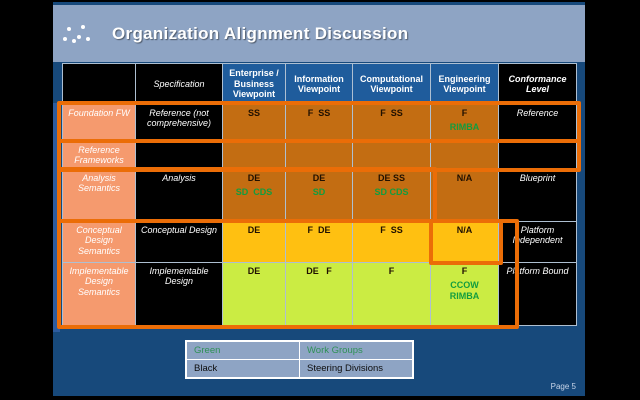 Image resolution: width=640 pixels, height=400 pixels. I want to click on header-cell-4: Computational Viewpoint, so click(391, 84).